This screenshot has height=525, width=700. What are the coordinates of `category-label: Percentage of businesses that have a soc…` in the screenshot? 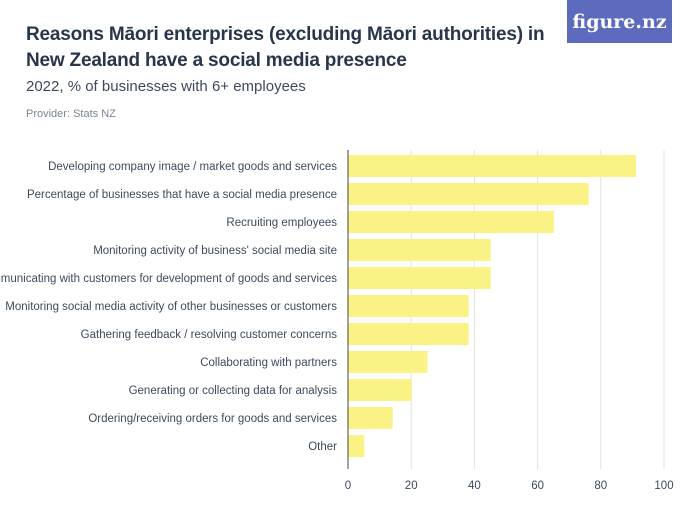 It's located at (182, 195).